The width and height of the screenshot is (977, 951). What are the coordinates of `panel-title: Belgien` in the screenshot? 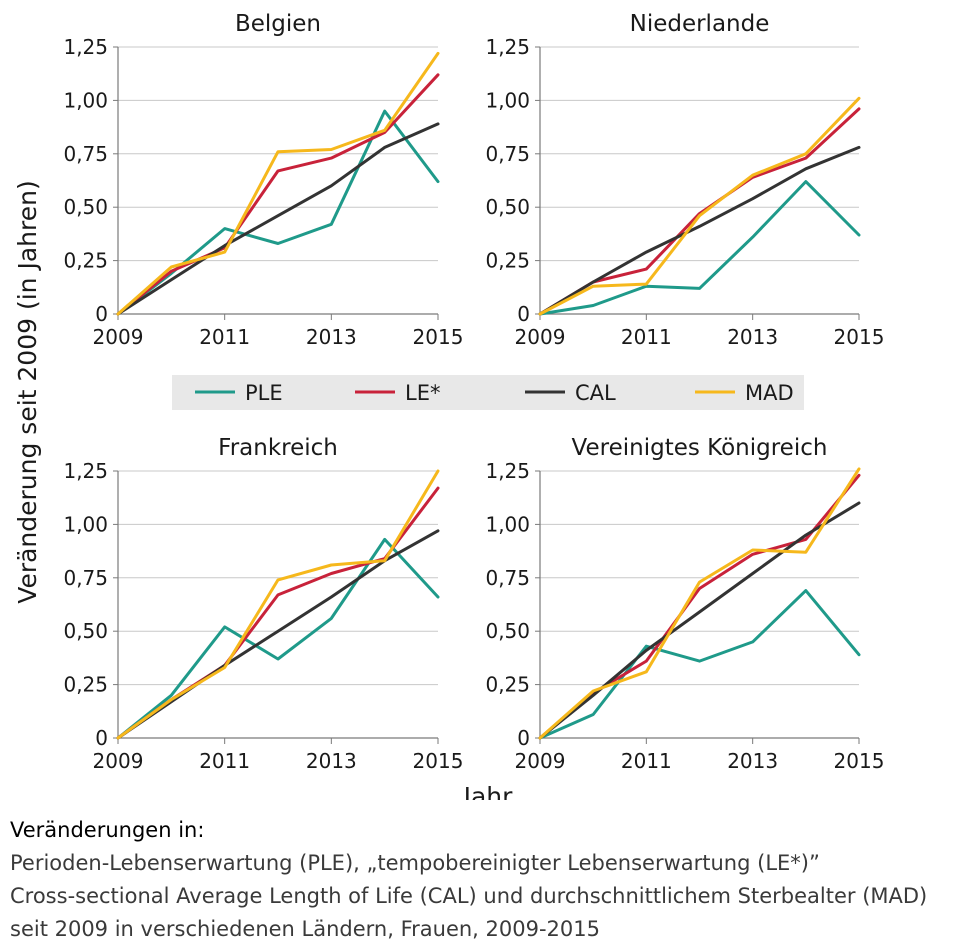 It's located at (278, 24).